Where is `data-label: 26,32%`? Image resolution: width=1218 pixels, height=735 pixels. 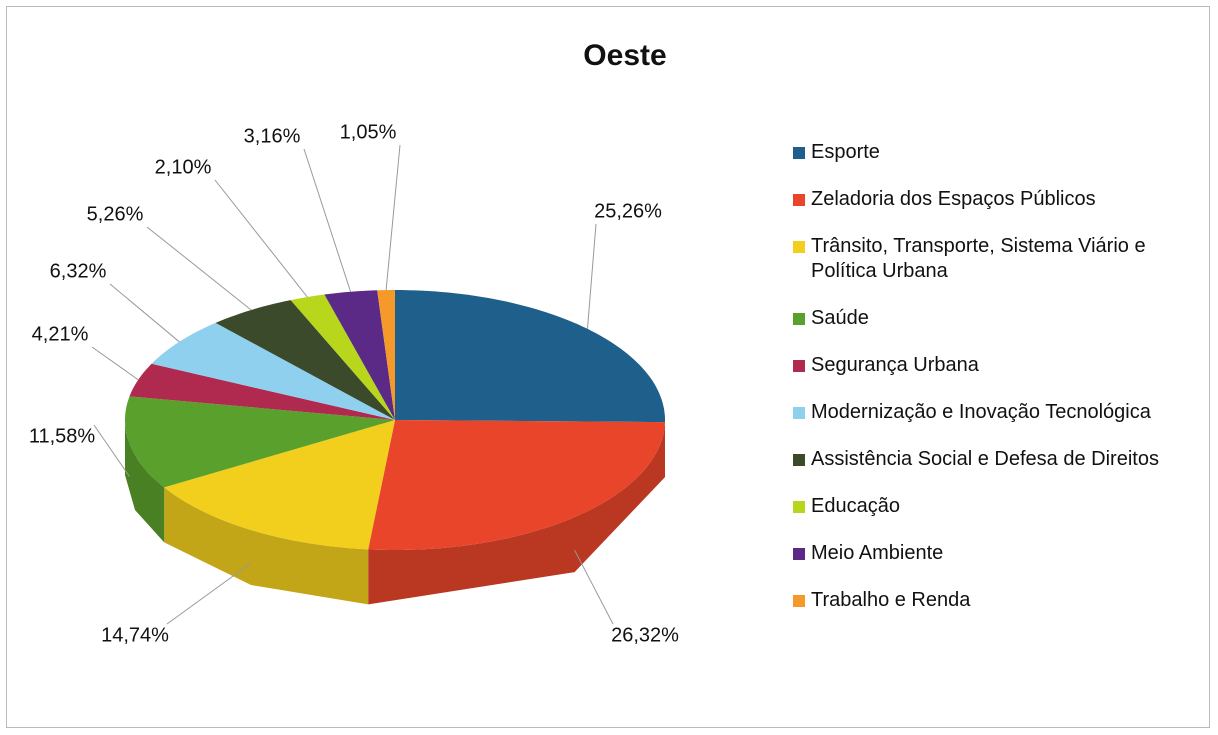
data-label: 26,32% is located at coordinates (645, 635).